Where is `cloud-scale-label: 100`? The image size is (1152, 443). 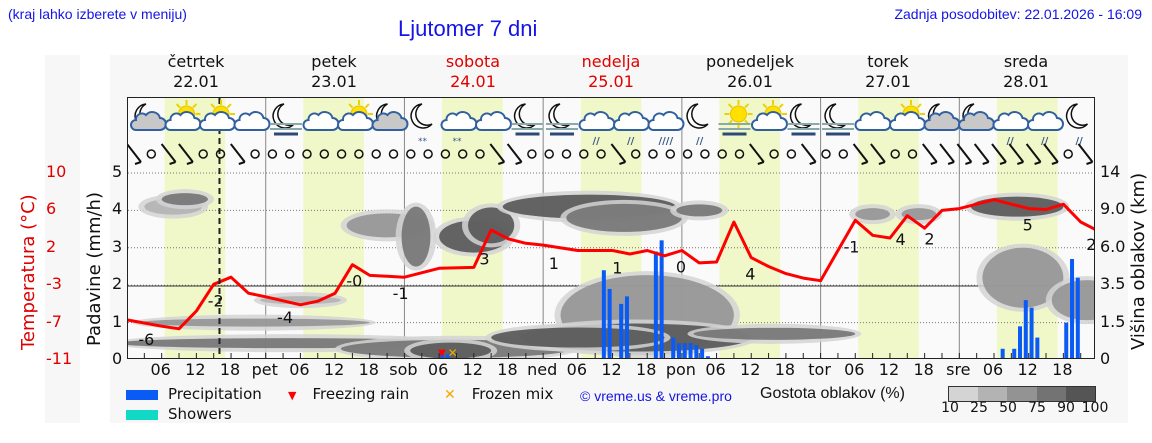
cloud-scale-label: 100 is located at coordinates (1095, 408).